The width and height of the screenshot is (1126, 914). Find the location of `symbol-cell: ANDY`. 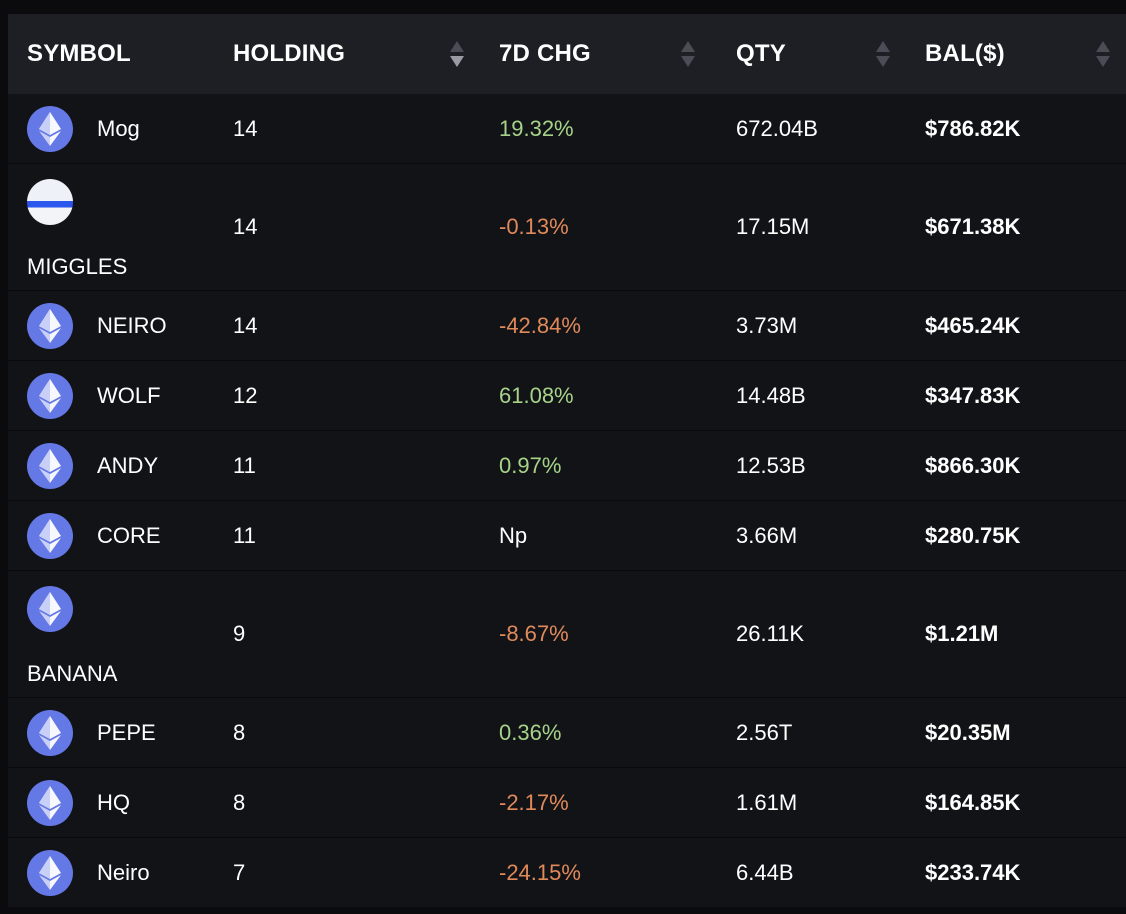

symbol-cell: ANDY is located at coordinates (111, 466).